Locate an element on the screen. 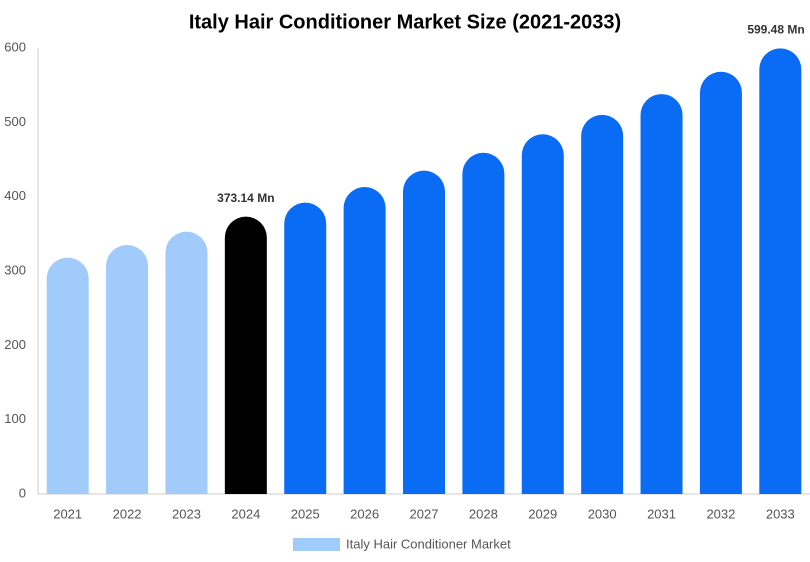 This screenshot has height=562, width=810. x-tick-label: 2027 is located at coordinates (424, 513).